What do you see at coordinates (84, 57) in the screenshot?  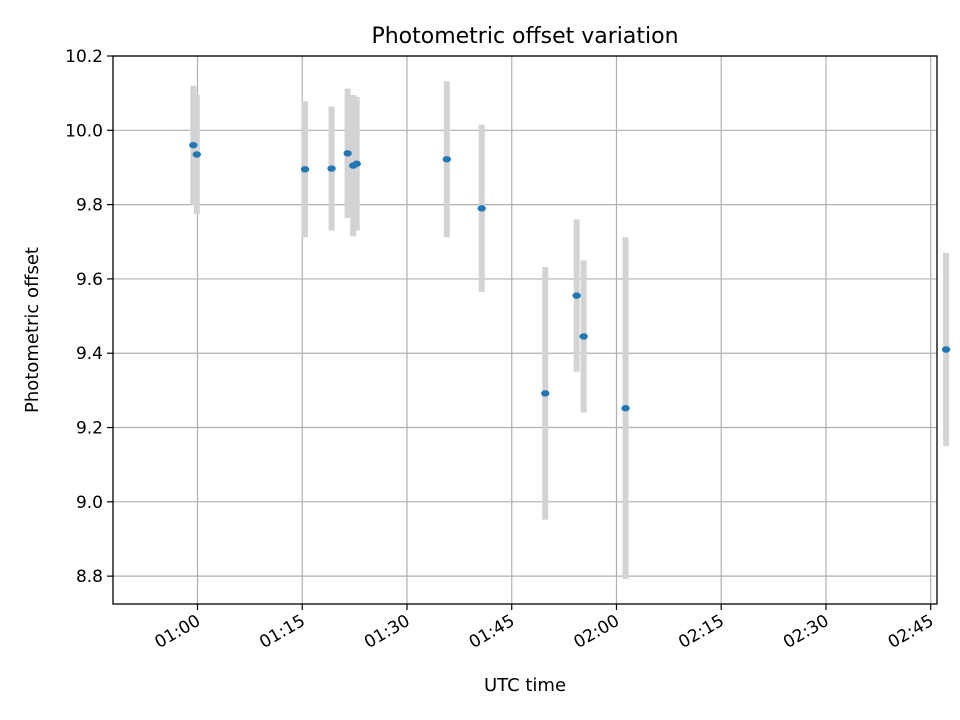 I see `y-tick-label: 10.2` at bounding box center [84, 57].